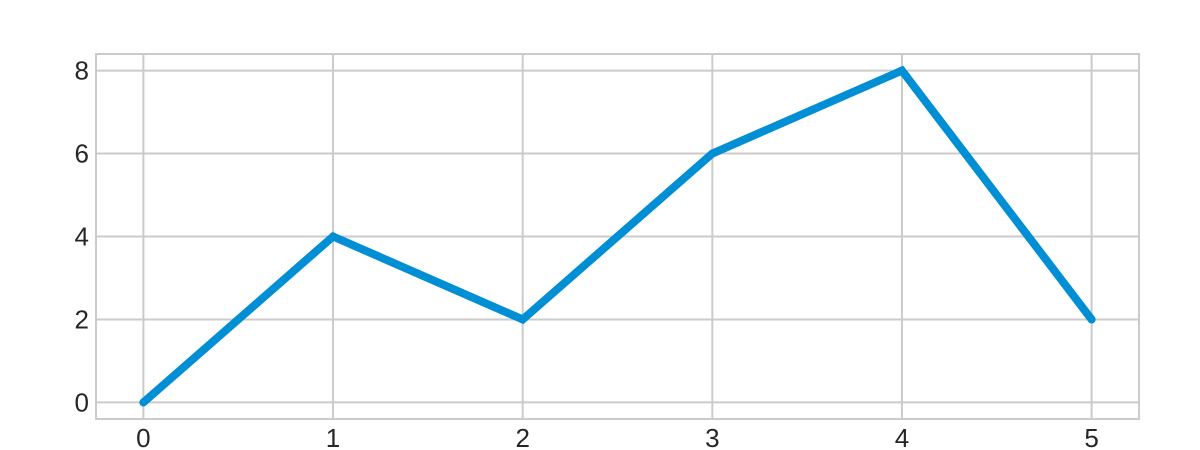 The height and width of the screenshot is (450, 1200). Describe the element at coordinates (902, 436) in the screenshot. I see `x-tick-label: 4` at that location.